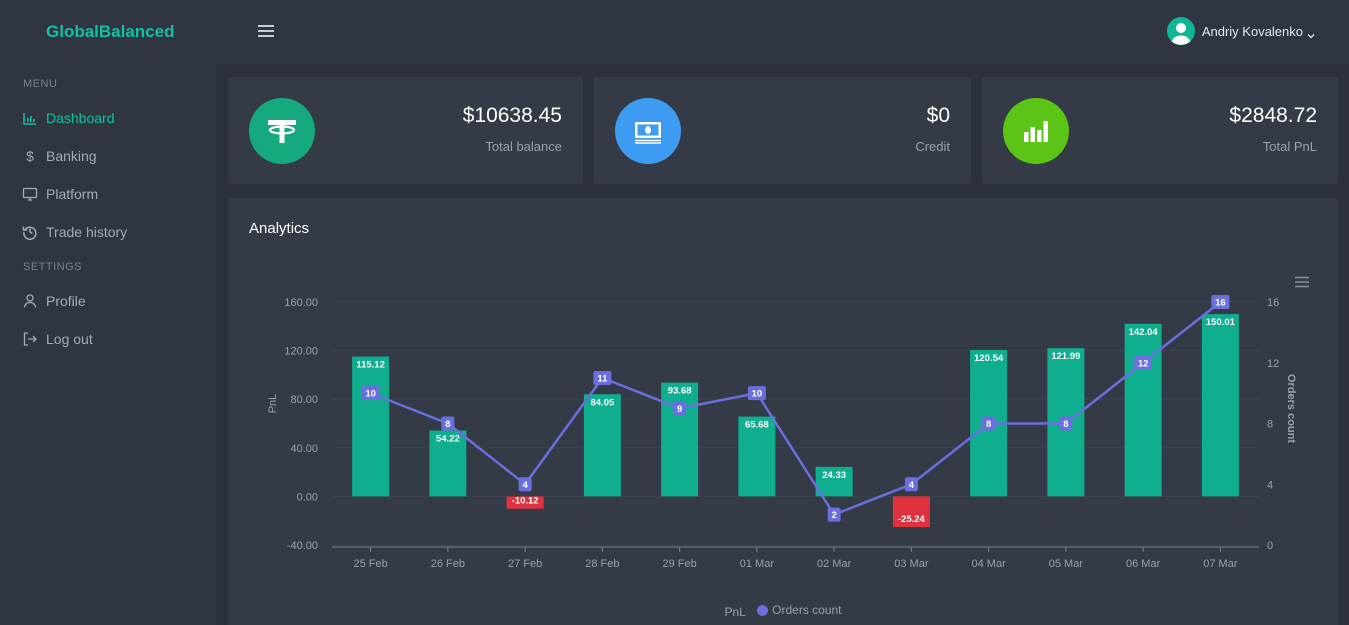 This screenshot has height=625, width=1349. Describe the element at coordinates (938, 115) in the screenshot. I see `stat-value: $0` at that location.